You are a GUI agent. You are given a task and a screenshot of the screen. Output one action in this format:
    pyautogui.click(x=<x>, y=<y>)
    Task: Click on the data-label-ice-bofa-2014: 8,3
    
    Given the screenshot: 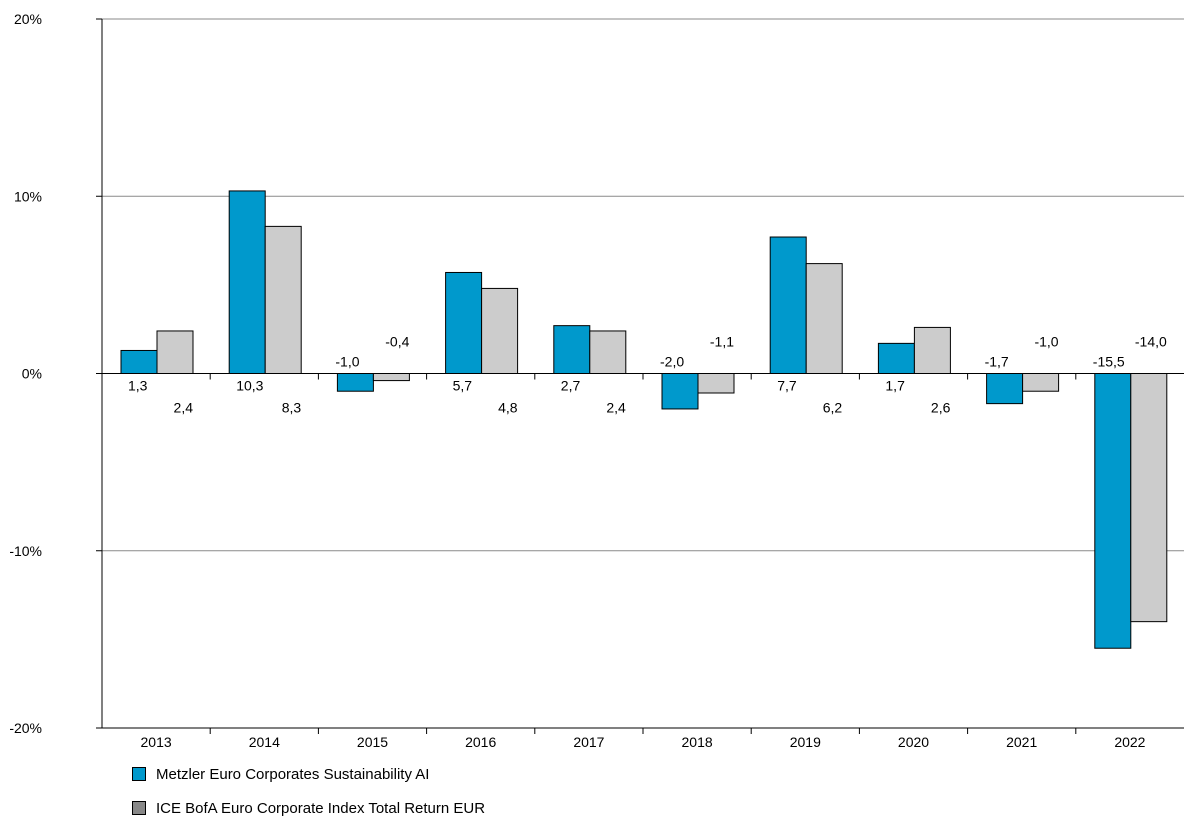 What is the action you would take?
    pyautogui.click(x=292, y=408)
    